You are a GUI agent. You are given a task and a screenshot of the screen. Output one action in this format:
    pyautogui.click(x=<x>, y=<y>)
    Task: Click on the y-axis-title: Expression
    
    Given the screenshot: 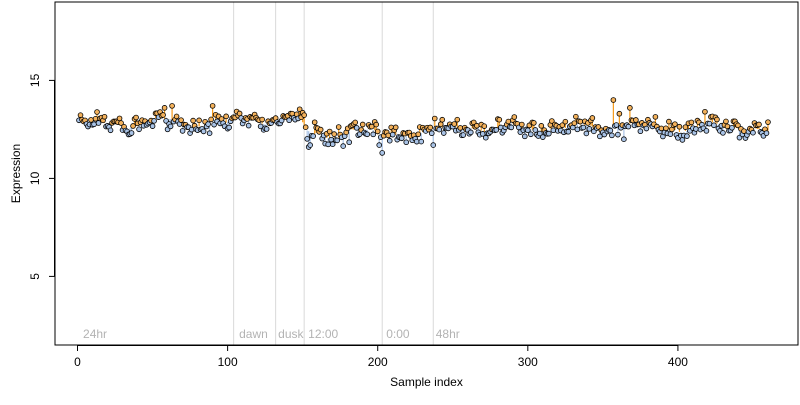 What is the action you would take?
    pyautogui.click(x=16, y=173)
    